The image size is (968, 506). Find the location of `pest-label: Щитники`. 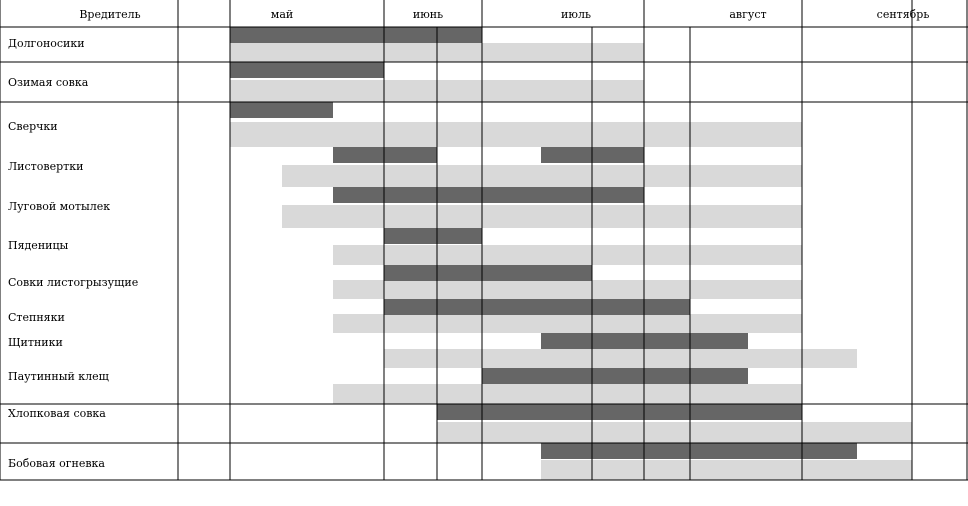

pest-label: Щитники is located at coordinates (35, 342).